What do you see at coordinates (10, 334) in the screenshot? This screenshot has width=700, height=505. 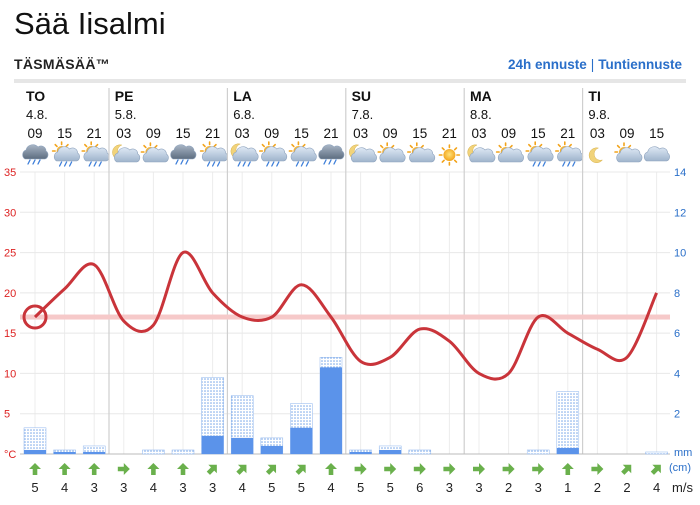 I see `temp-axis-tick: 15` at bounding box center [10, 334].